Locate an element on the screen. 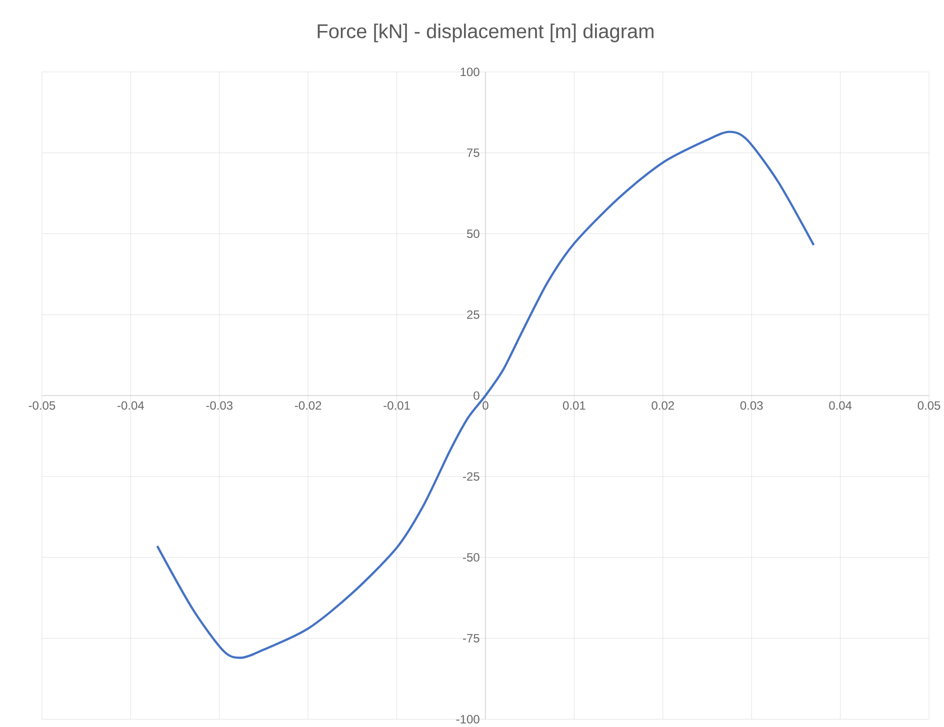 The height and width of the screenshot is (727, 944). x-tick-label: 0.03 is located at coordinates (751, 405).